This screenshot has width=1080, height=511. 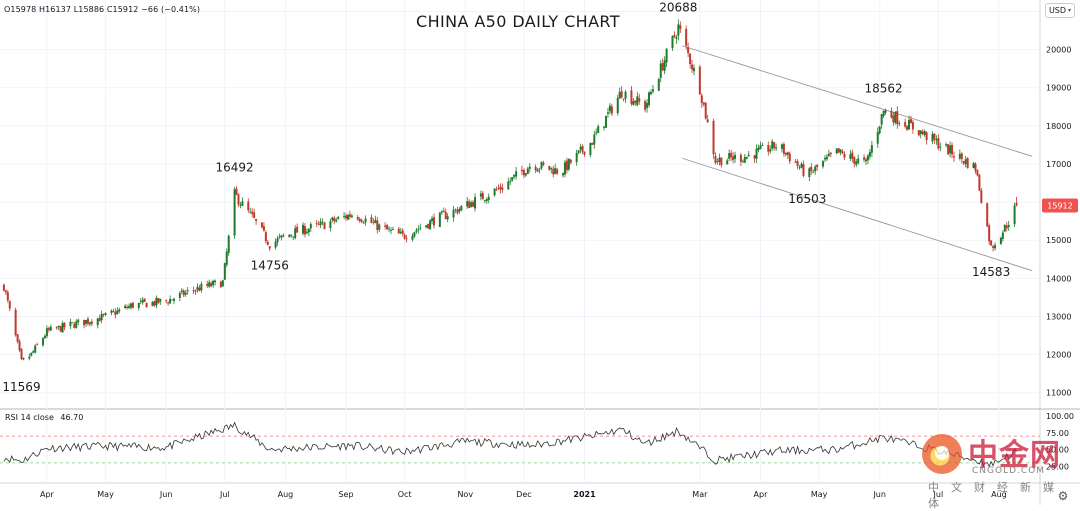 I want to click on time-tick-label: Jul, so click(x=938, y=494).